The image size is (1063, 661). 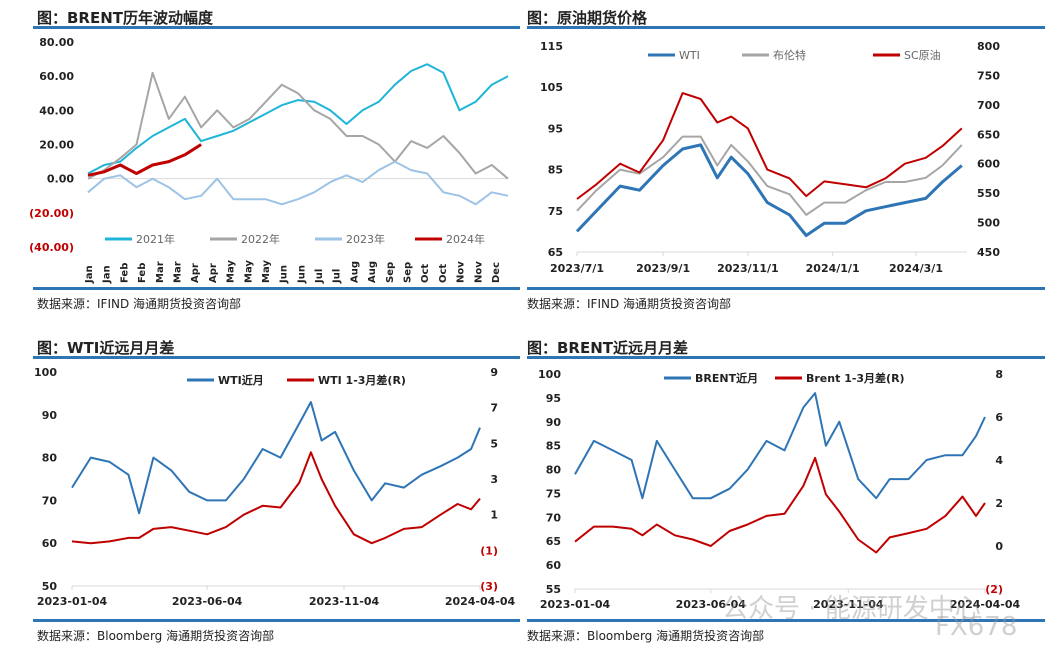 What do you see at coordinates (577, 268) in the screenshot?
I see `x-tick-label: 2023/7/1` at bounding box center [577, 268].